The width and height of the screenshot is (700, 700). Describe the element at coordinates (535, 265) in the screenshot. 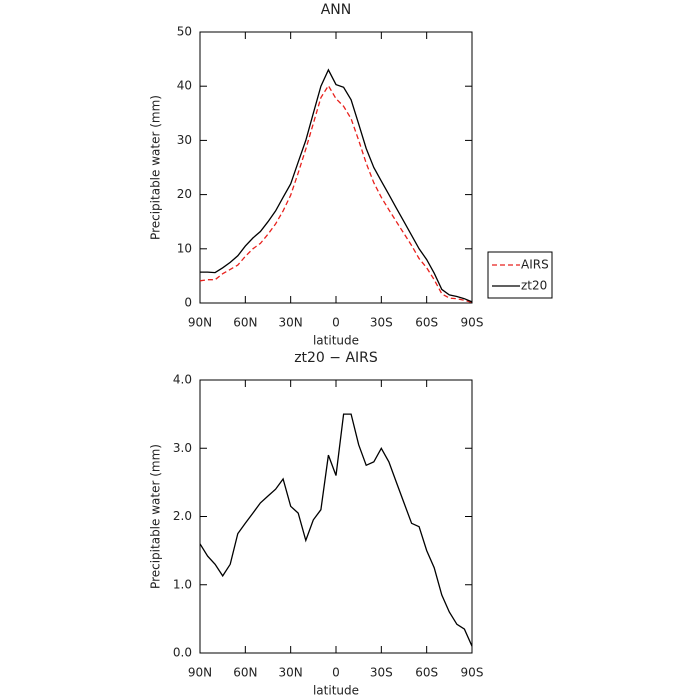

I see `legend-label: AIRS` at that location.